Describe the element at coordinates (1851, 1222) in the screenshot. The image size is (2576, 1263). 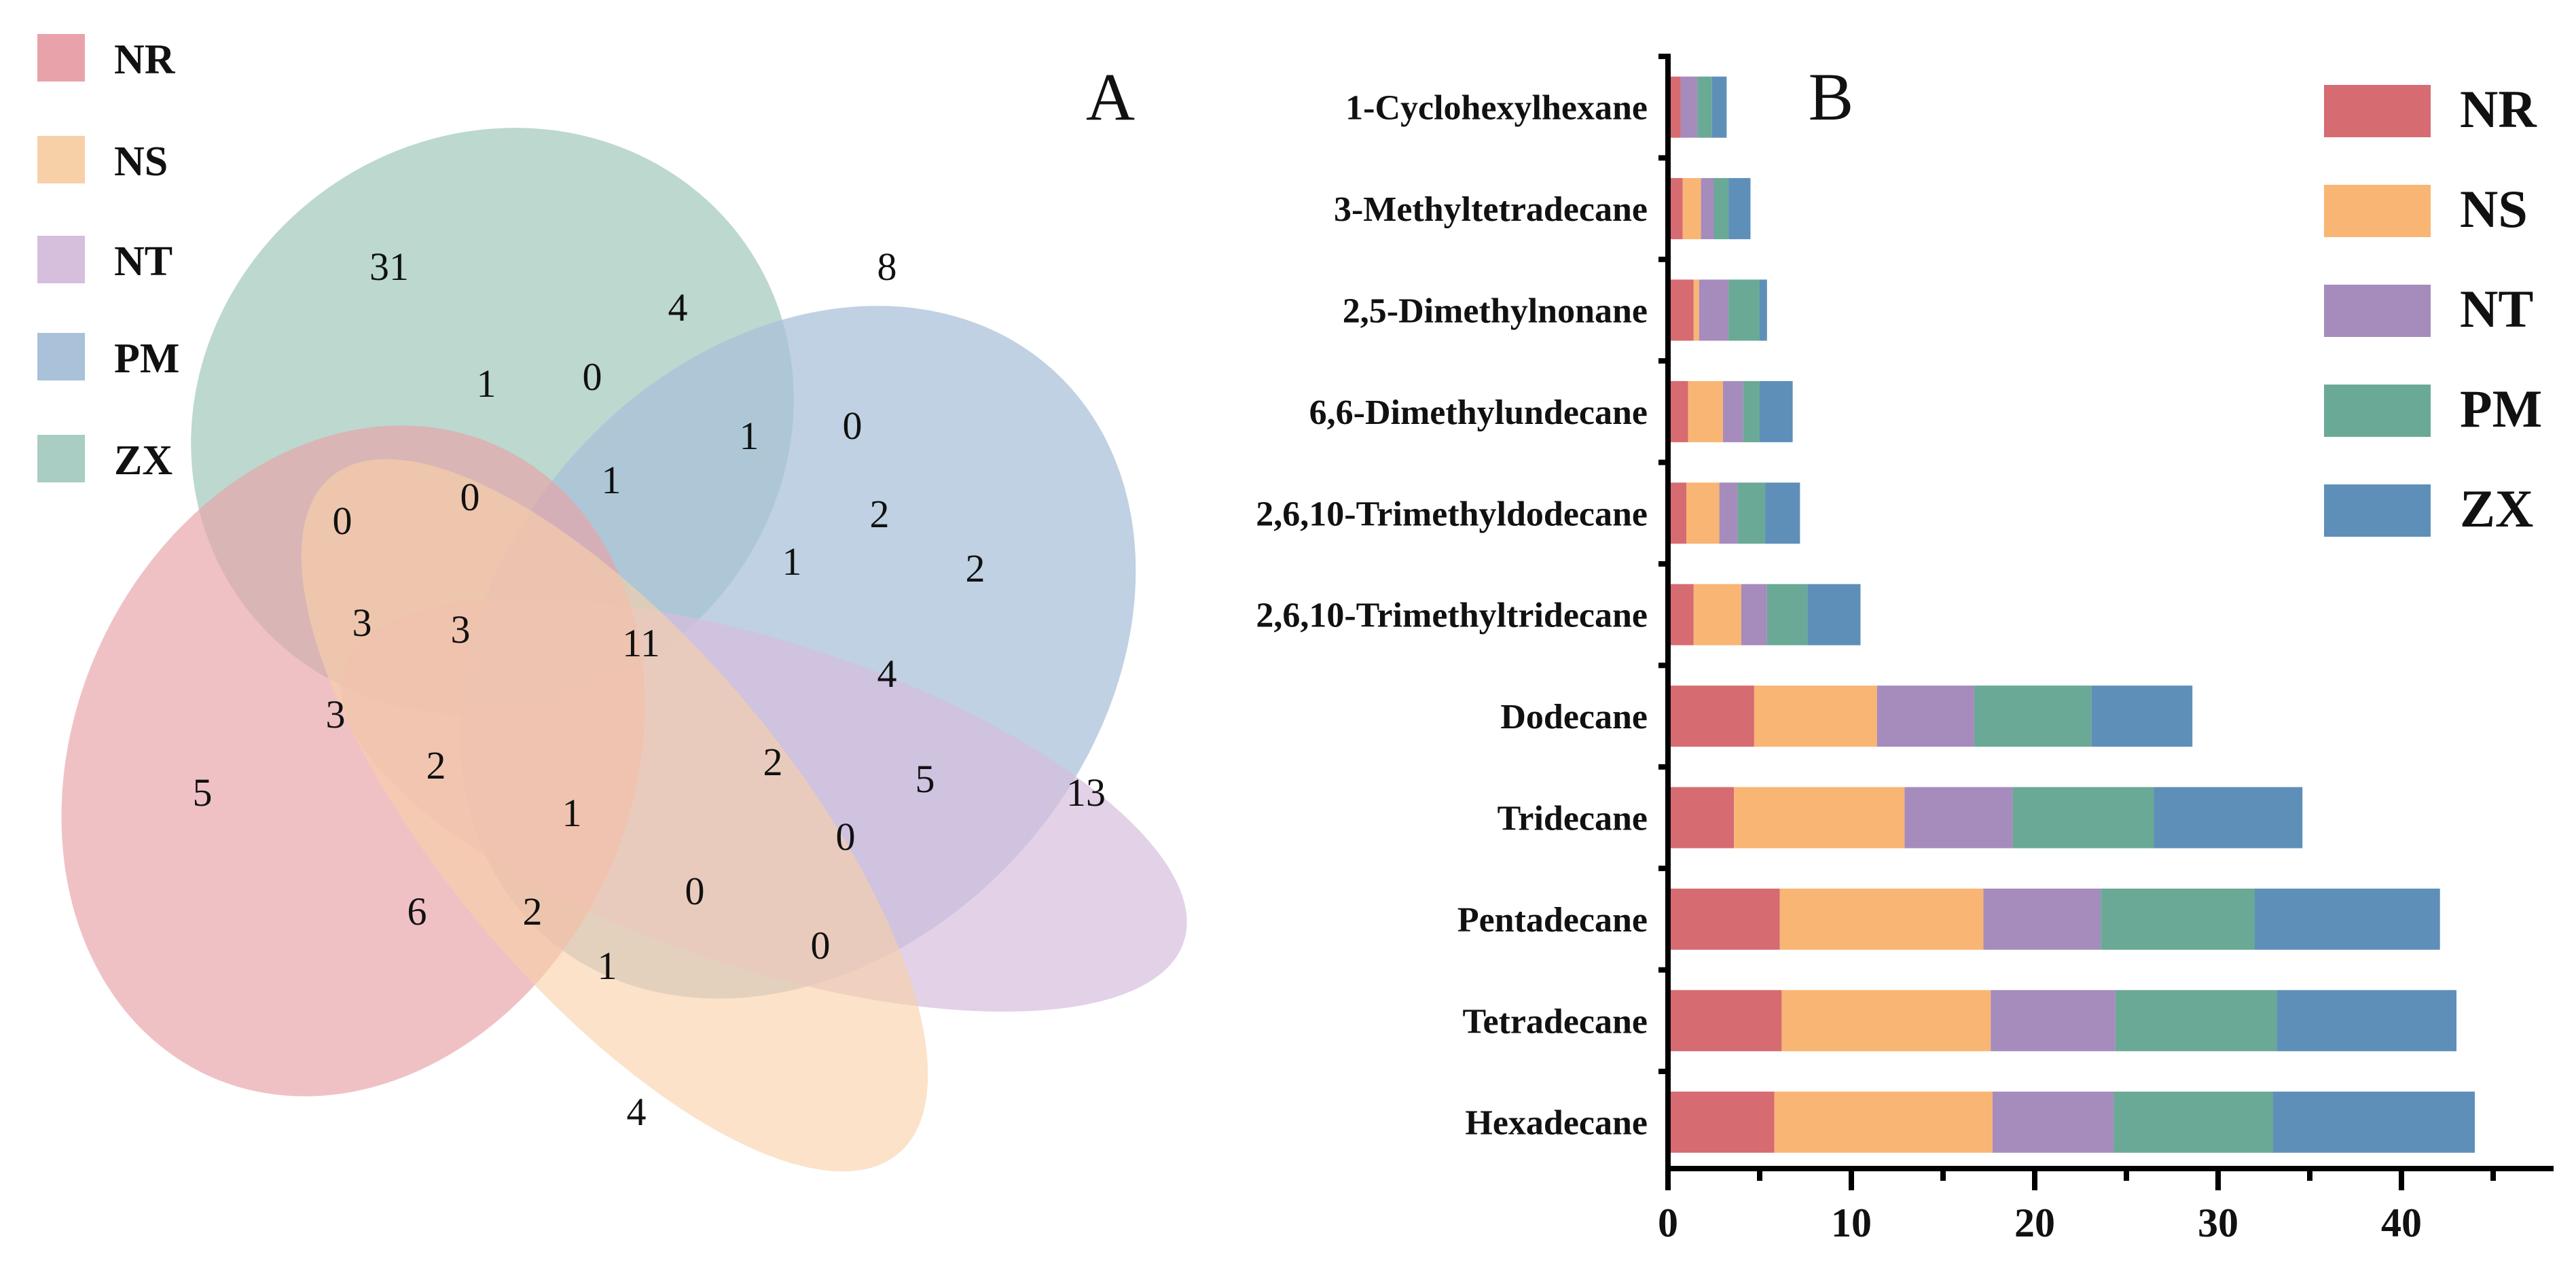
I see `x-tick-label: 10` at that location.